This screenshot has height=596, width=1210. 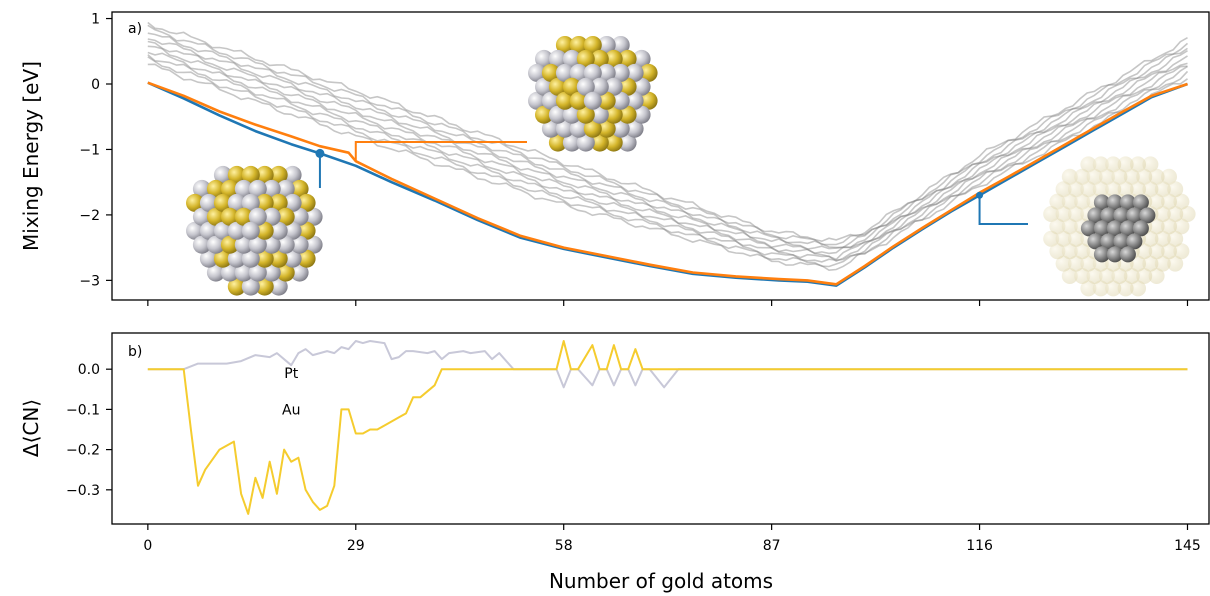 What do you see at coordinates (95, 20) in the screenshot?
I see `y-tick-label: 1` at bounding box center [95, 20].